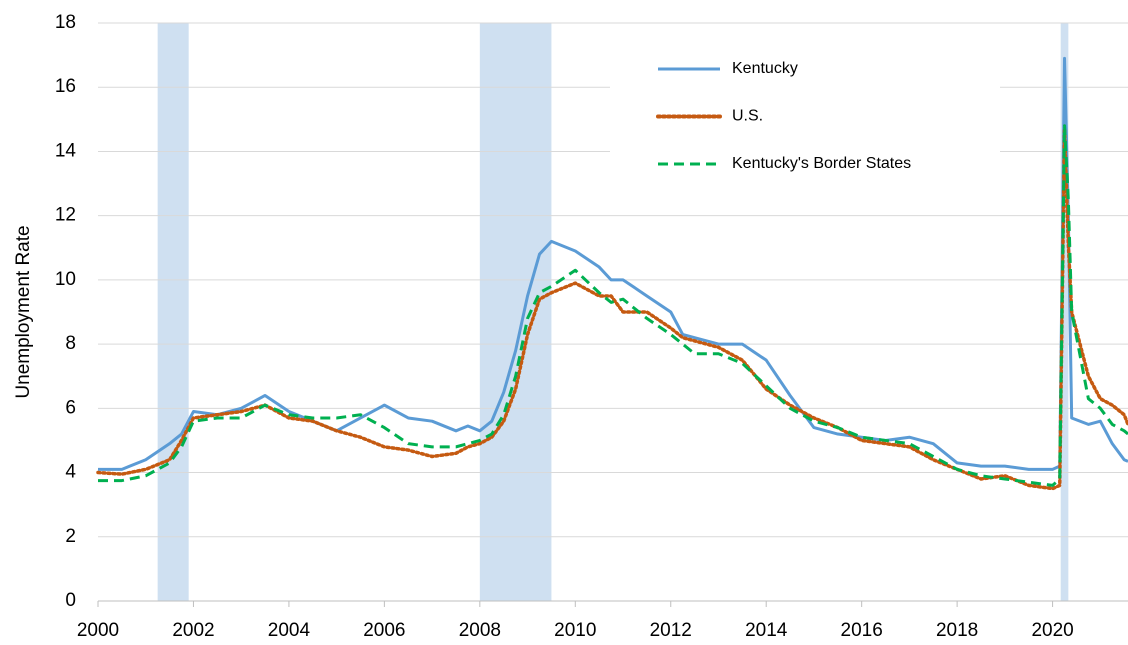 The height and width of the screenshot is (645, 1128). I want to click on y-tick-label: 6, so click(70, 407).